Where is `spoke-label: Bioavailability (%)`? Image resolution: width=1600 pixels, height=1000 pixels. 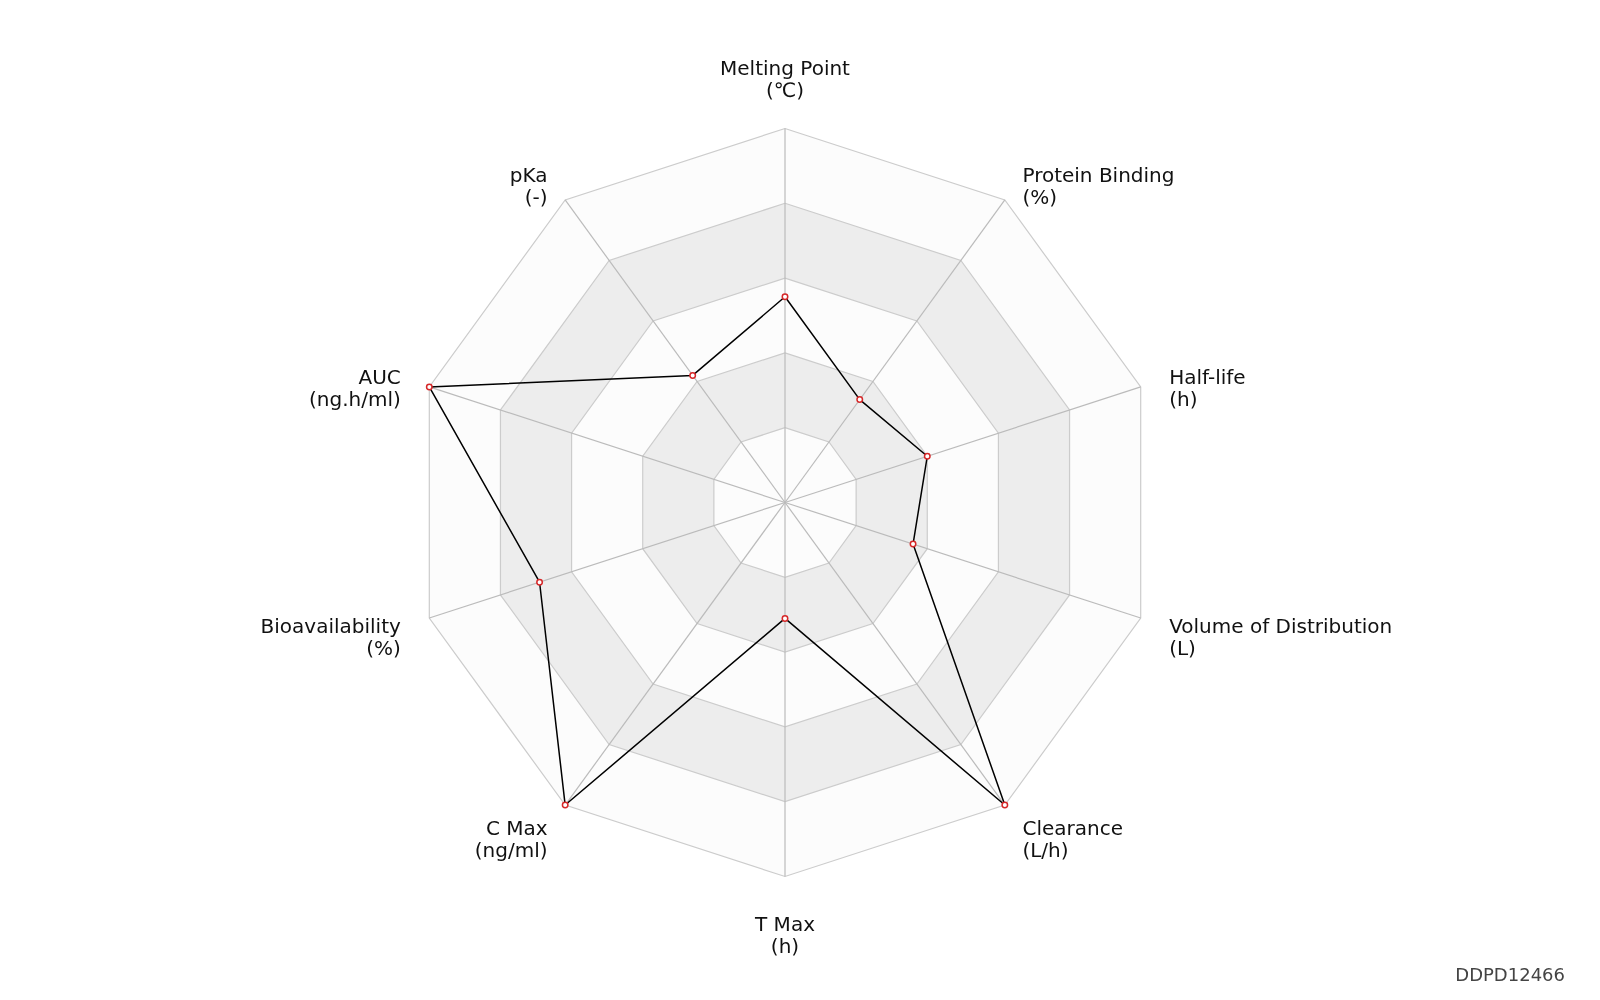
spoke-label: Bioavailability (%) is located at coordinates (331, 637).